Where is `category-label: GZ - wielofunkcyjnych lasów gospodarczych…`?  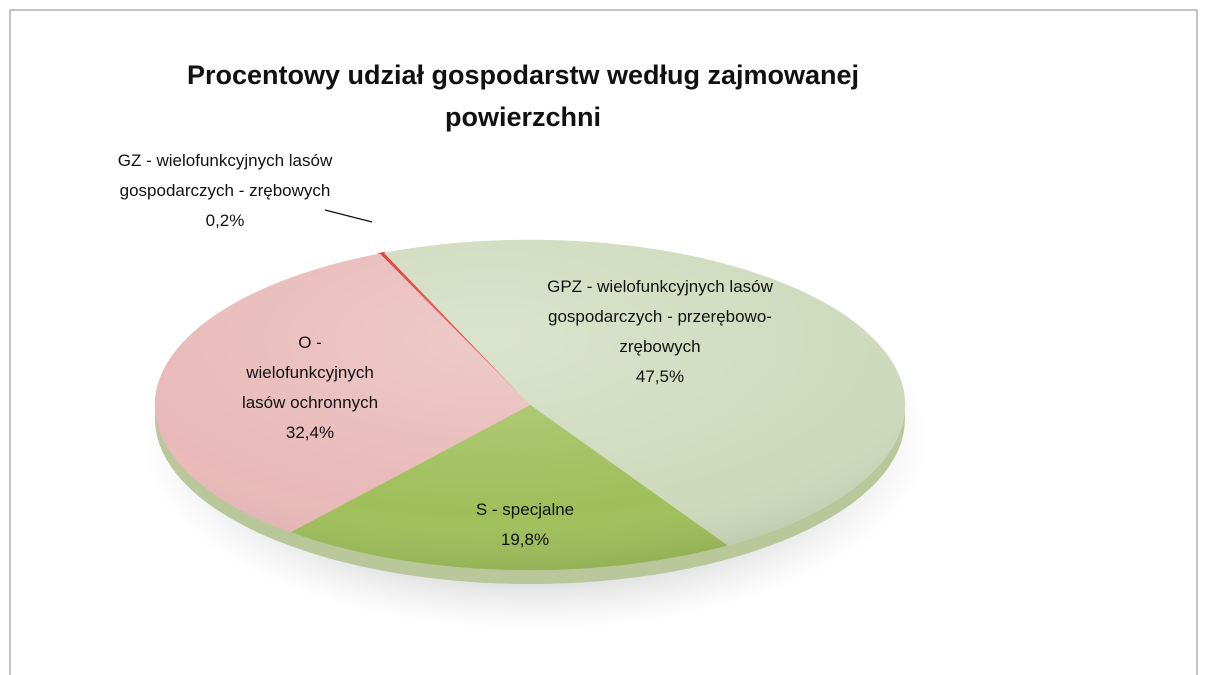 category-label: GZ - wielofunkcyjnych lasów gospodarczych… is located at coordinates (225, 175).